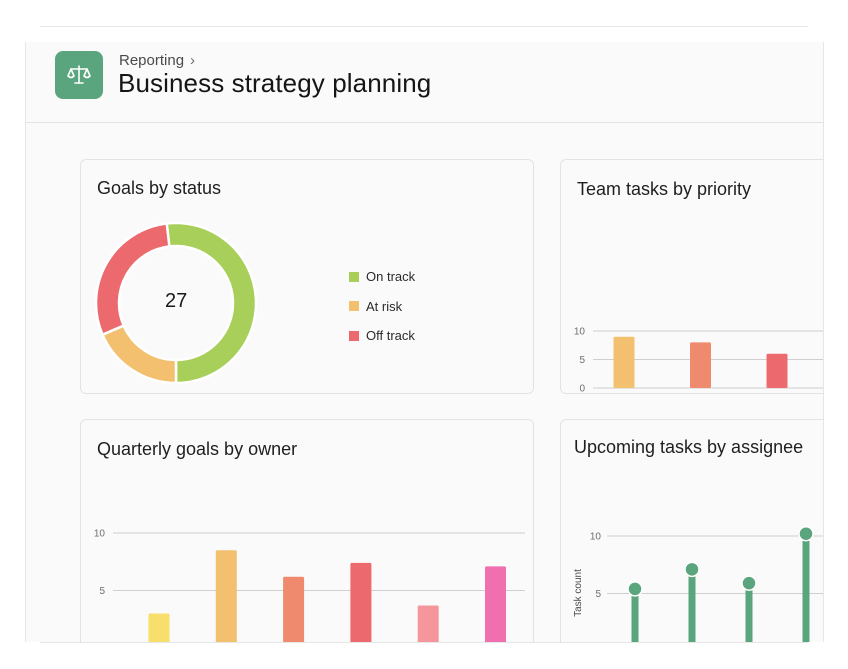  What do you see at coordinates (424, 642) in the screenshot?
I see `bottom-divider` at bounding box center [424, 642].